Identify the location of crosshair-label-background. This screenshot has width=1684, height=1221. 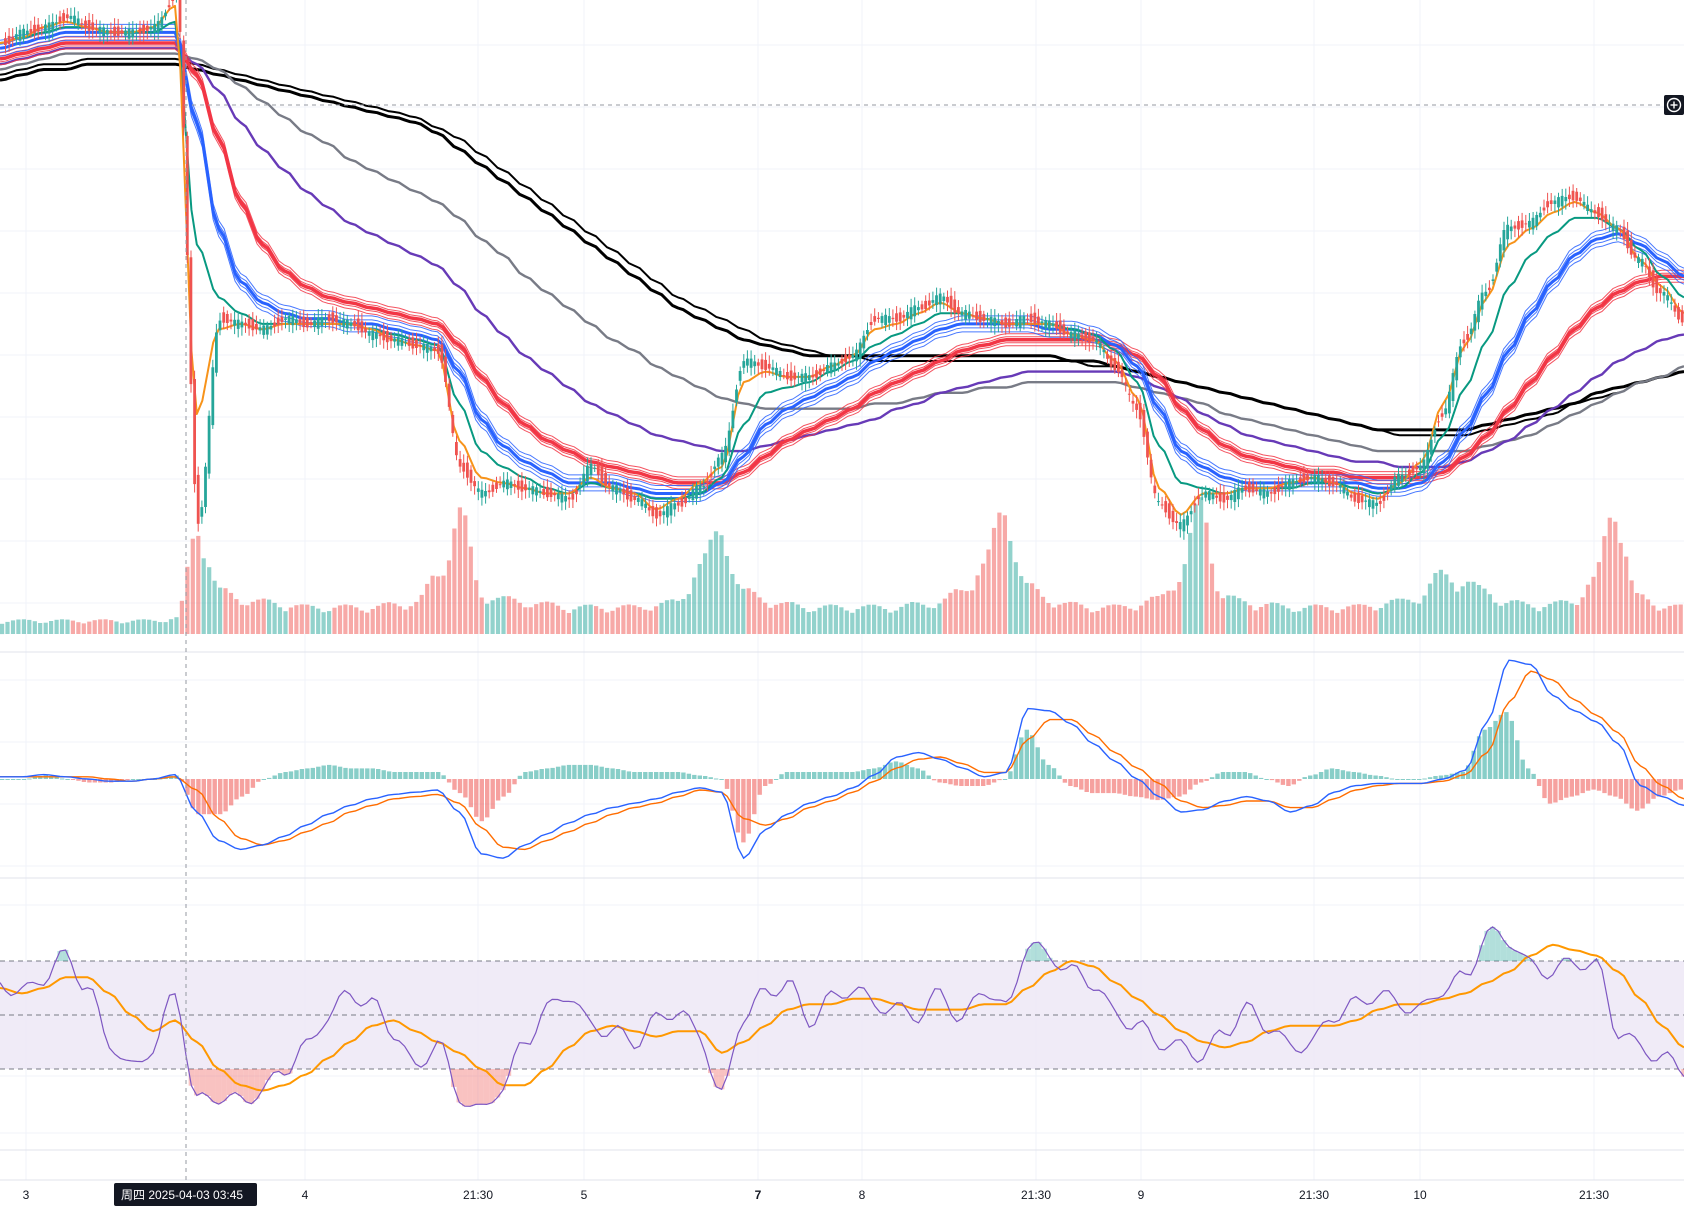
(185, 1194).